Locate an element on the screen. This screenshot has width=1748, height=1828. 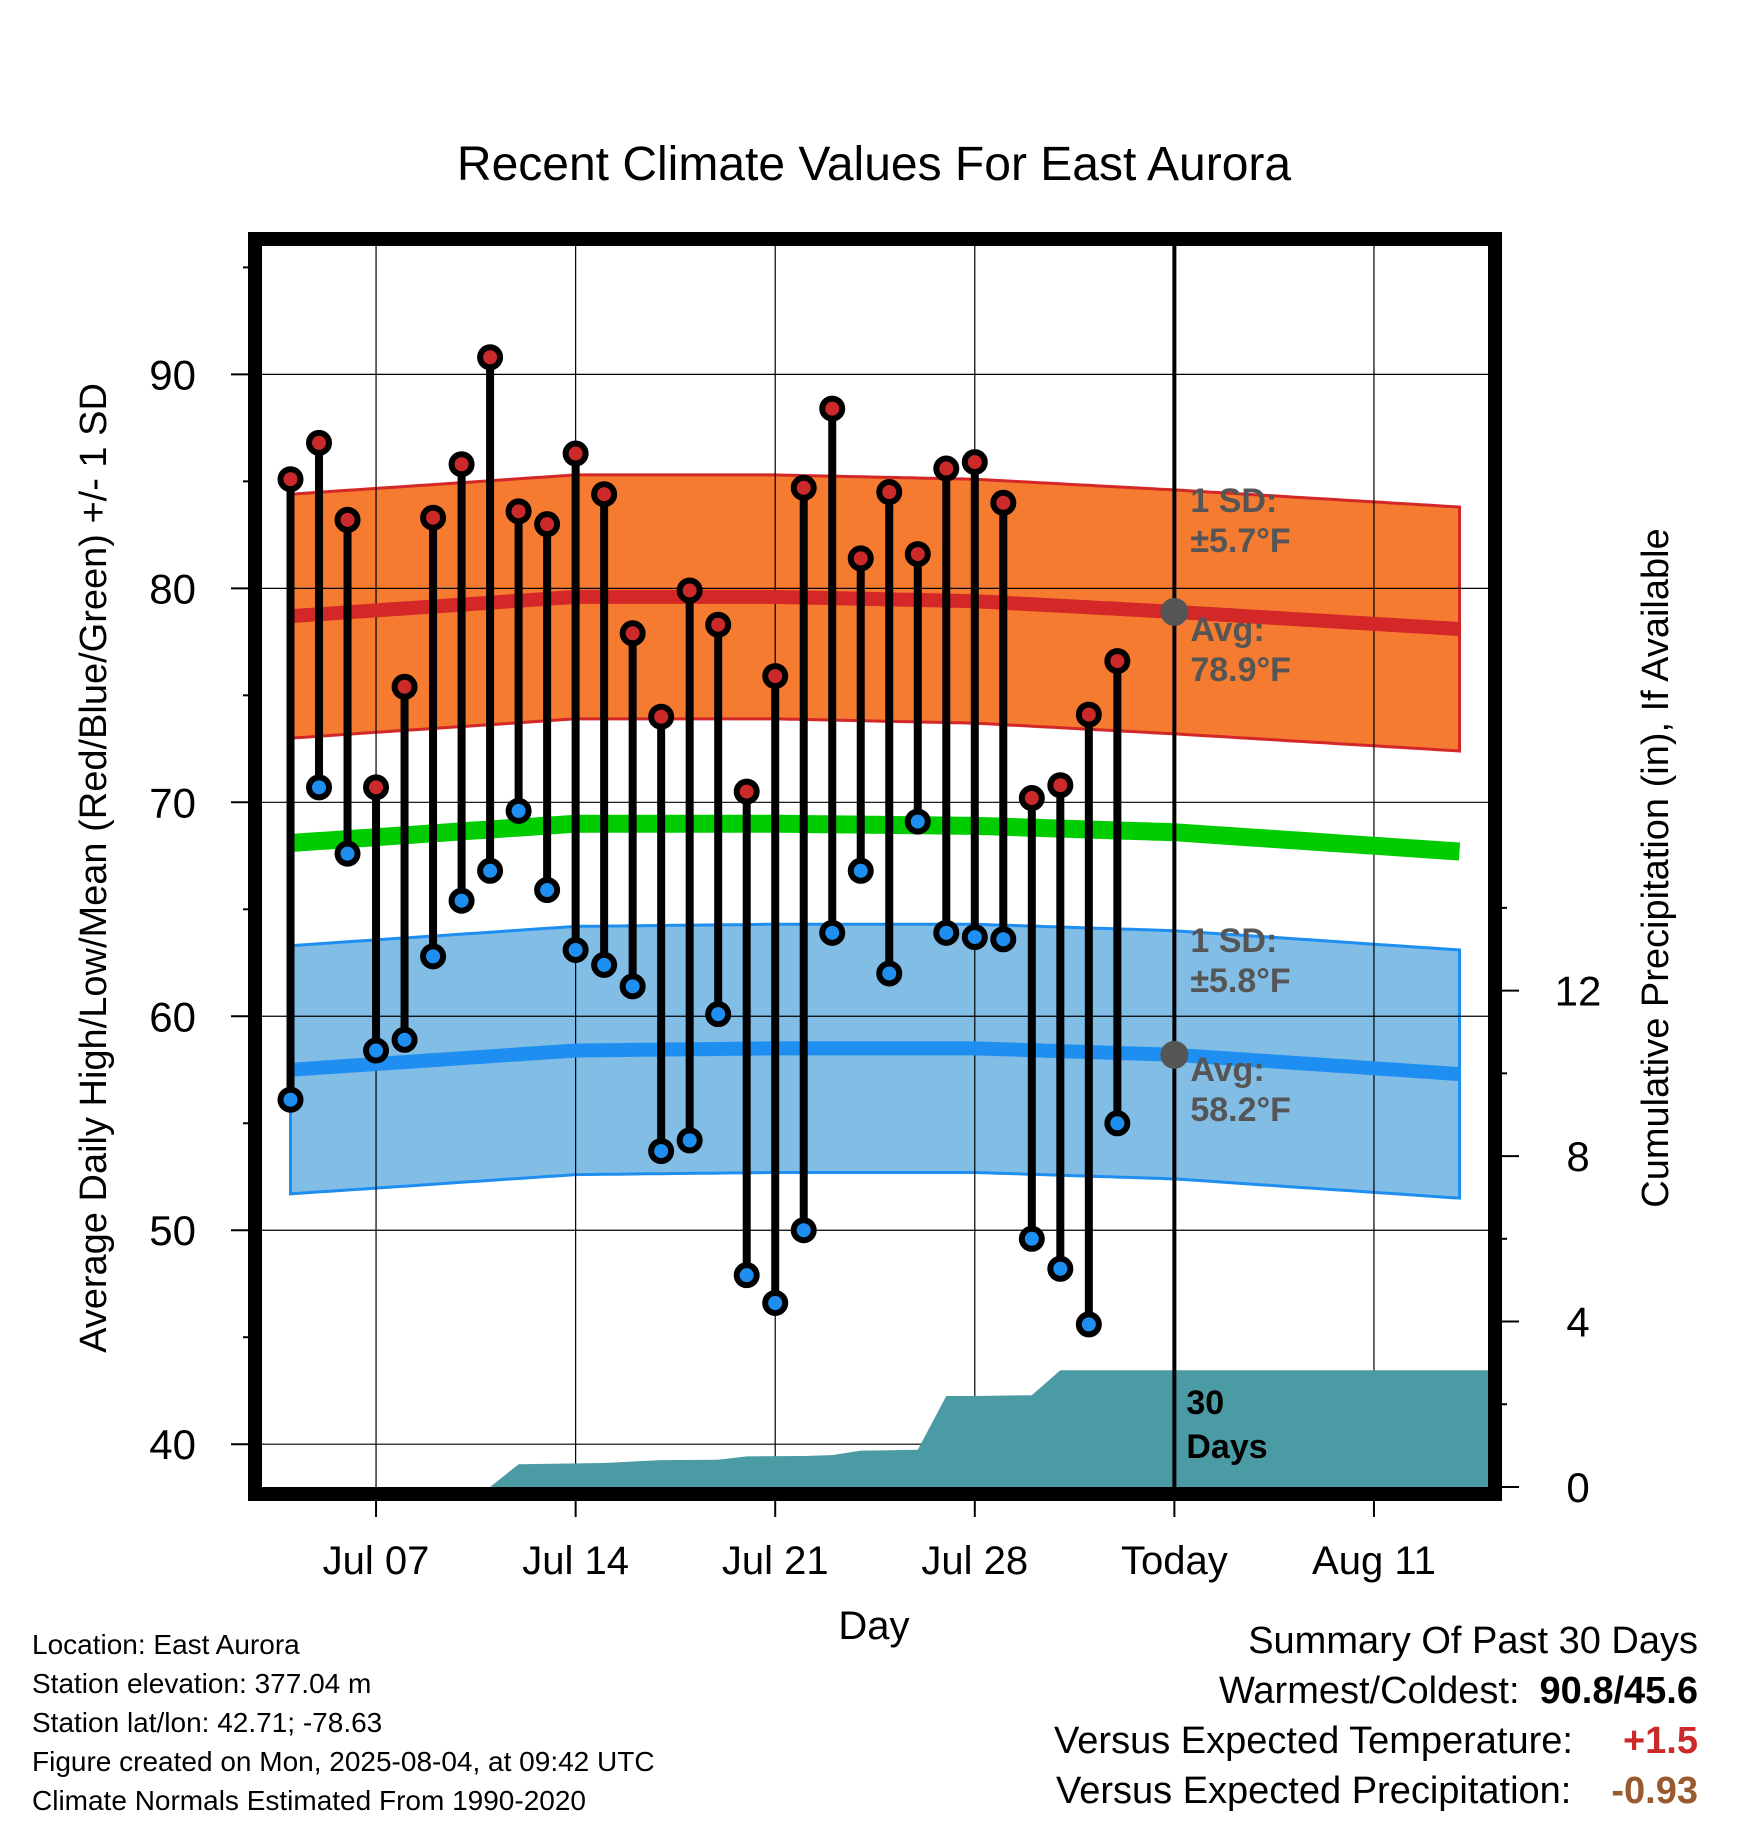
summary-warmest-label: Warmest/Coldest: is located at coordinates (1369, 1691).